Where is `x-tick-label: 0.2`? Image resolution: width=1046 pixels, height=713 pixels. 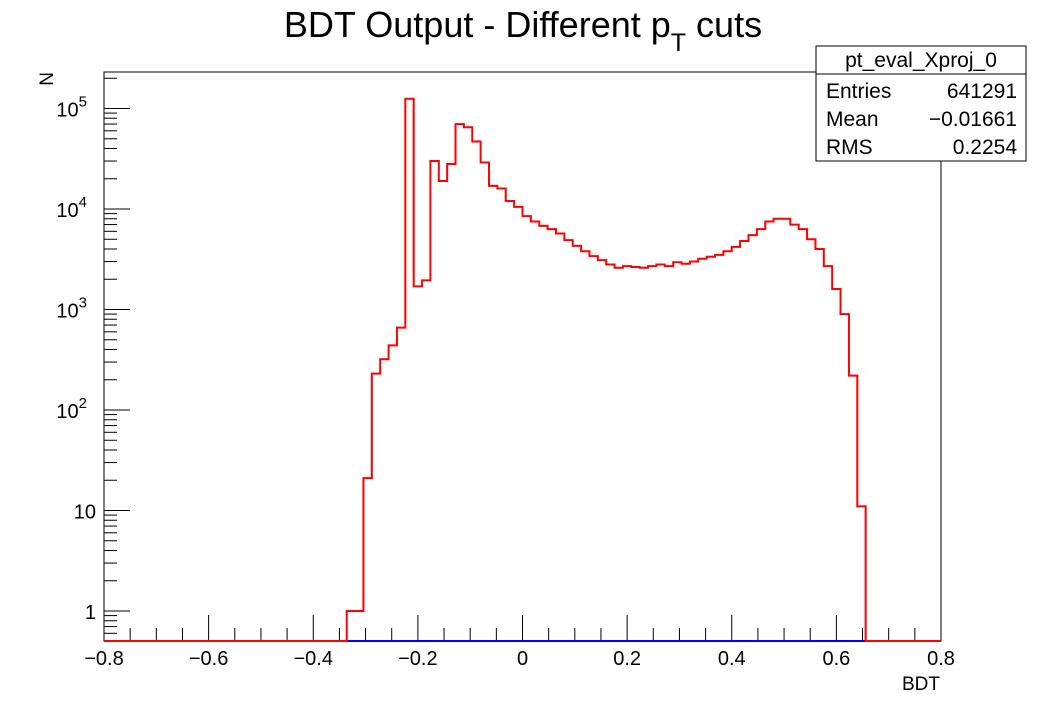 x-tick-label: 0.2 is located at coordinates (627, 659).